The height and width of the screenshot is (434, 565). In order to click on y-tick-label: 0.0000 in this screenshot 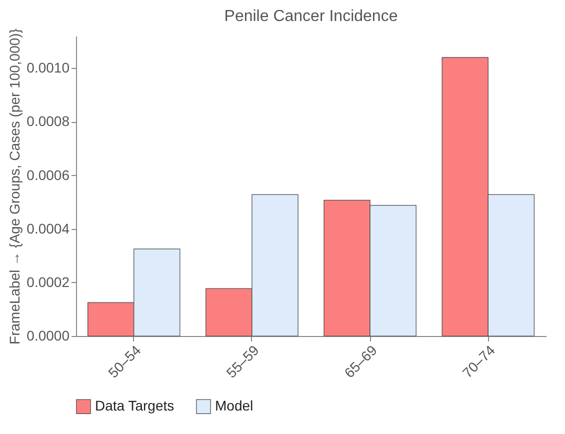, I will do `click(48, 336)`.